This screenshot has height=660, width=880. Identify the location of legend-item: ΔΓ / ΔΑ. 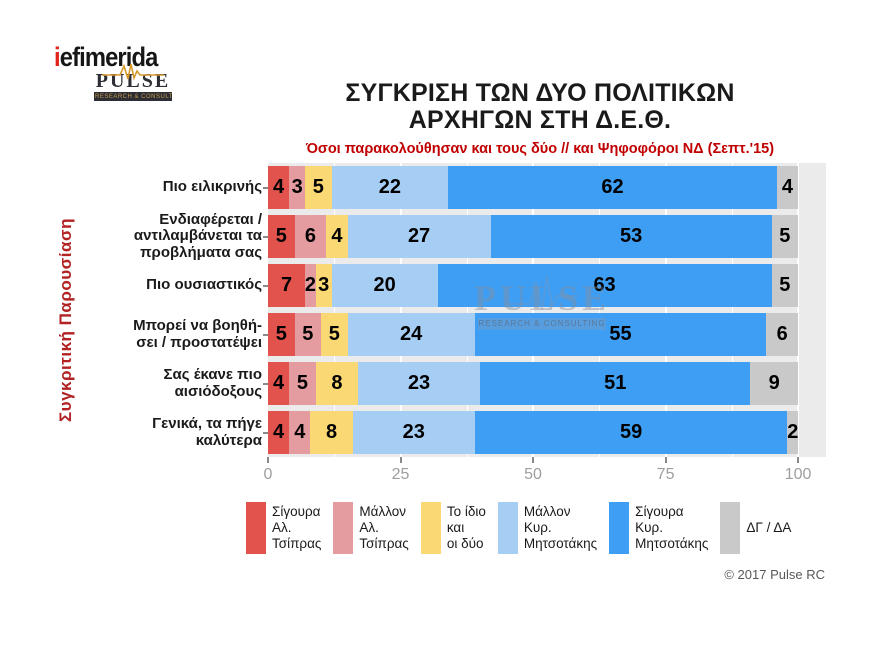
(755, 528).